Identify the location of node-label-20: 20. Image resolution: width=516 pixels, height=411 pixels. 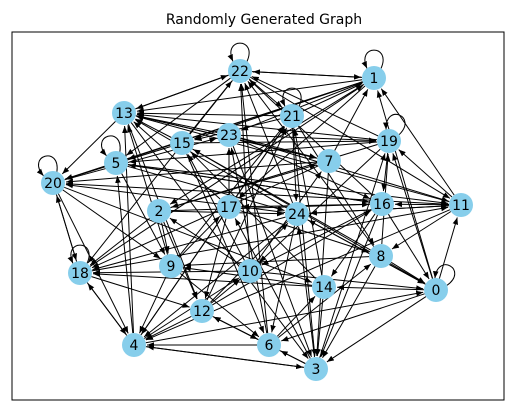
(53, 184).